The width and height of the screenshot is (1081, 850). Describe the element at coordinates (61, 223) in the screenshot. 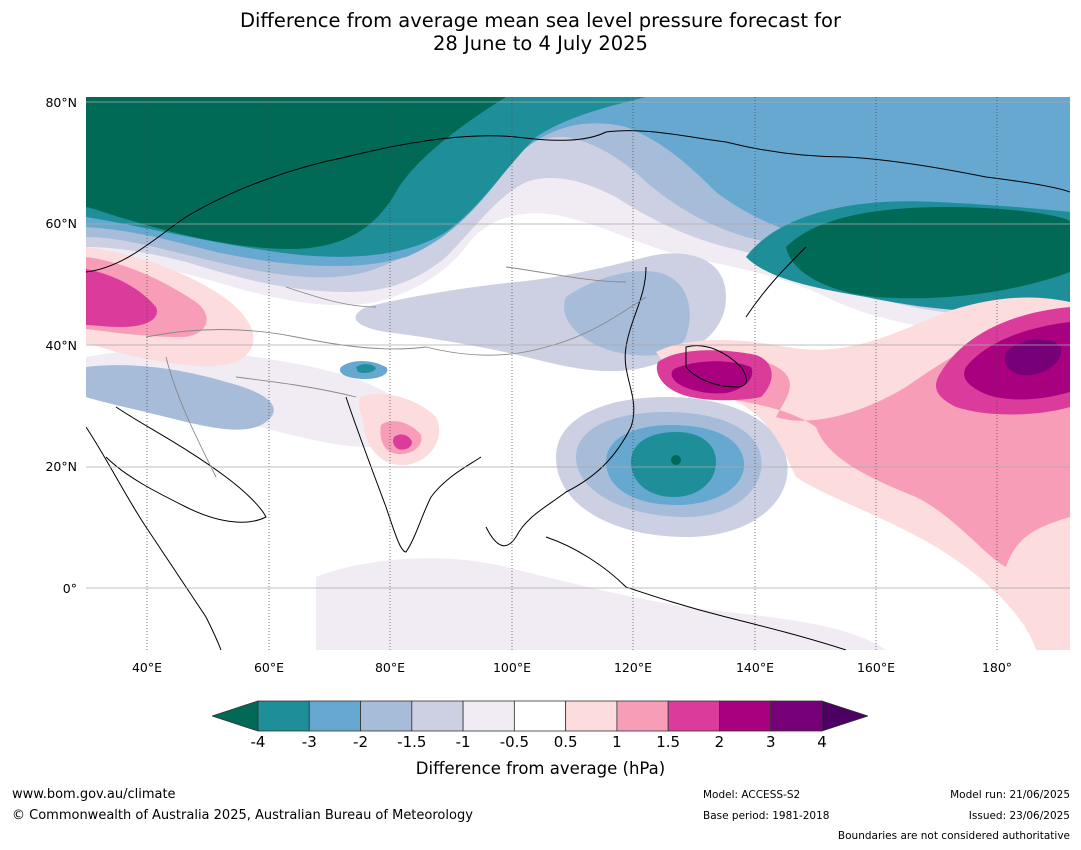

I see `lat-label-60n: 60°N` at that location.